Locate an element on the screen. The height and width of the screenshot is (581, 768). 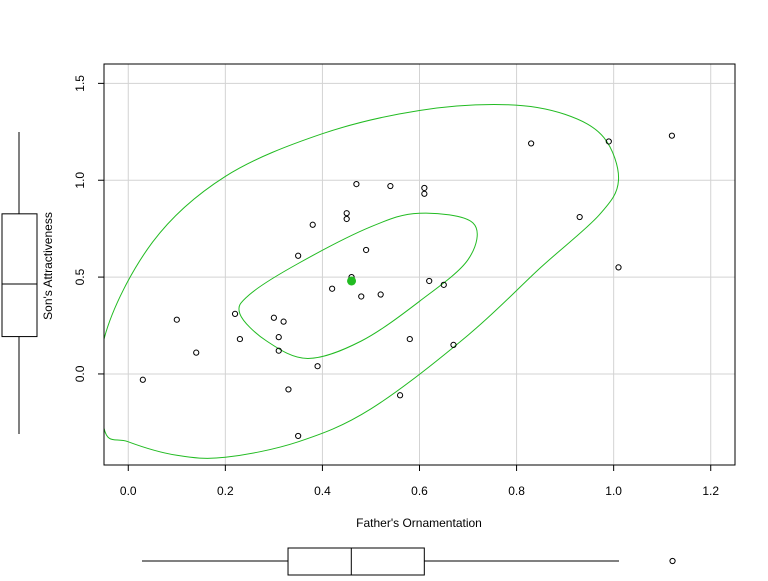
y-tick-label: 1.5 is located at coordinates (80, 83).